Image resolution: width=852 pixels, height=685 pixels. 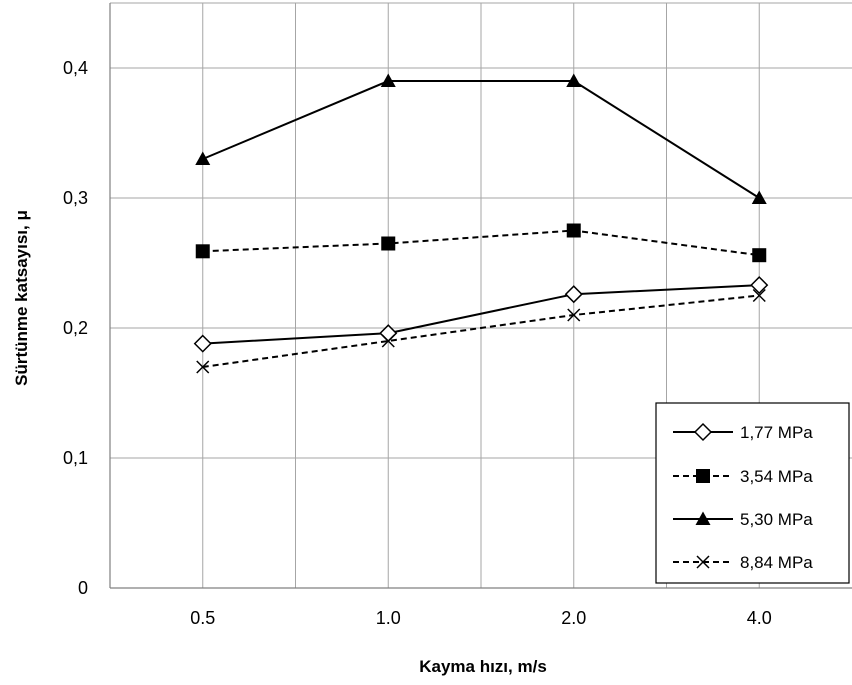 I want to click on y-tick-label: 0,3, so click(x=75, y=198).